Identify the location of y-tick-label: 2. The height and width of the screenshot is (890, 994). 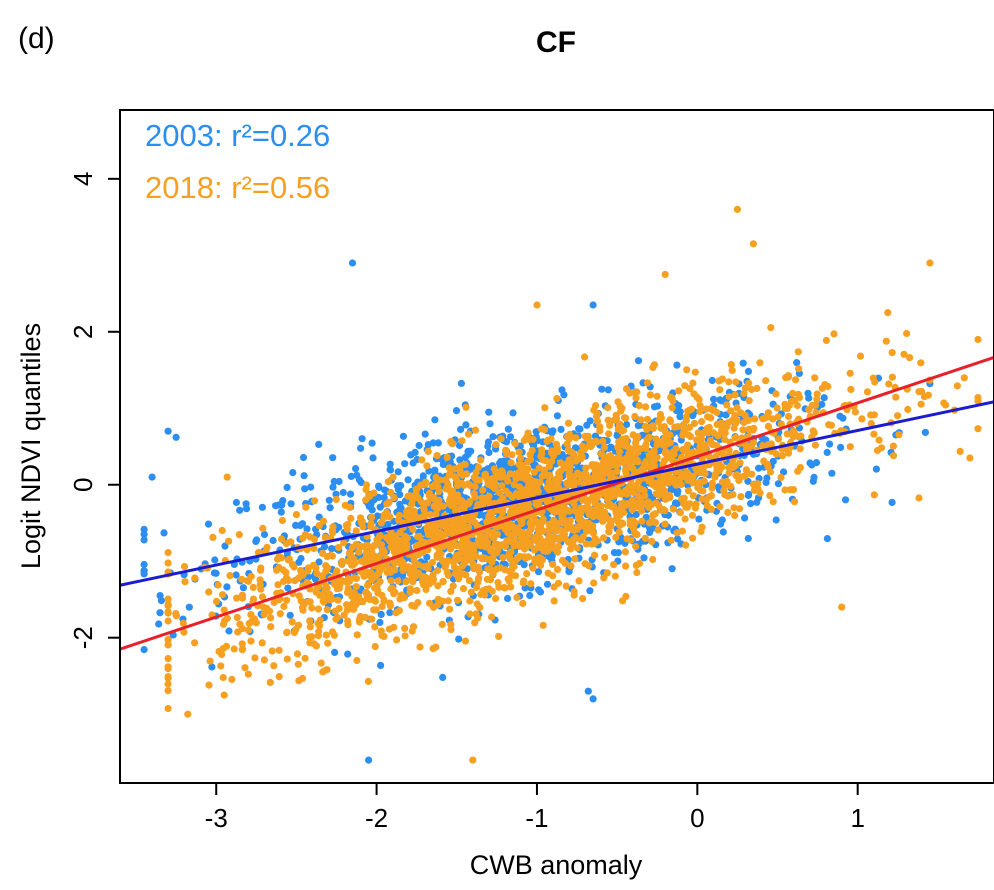
(83, 332).